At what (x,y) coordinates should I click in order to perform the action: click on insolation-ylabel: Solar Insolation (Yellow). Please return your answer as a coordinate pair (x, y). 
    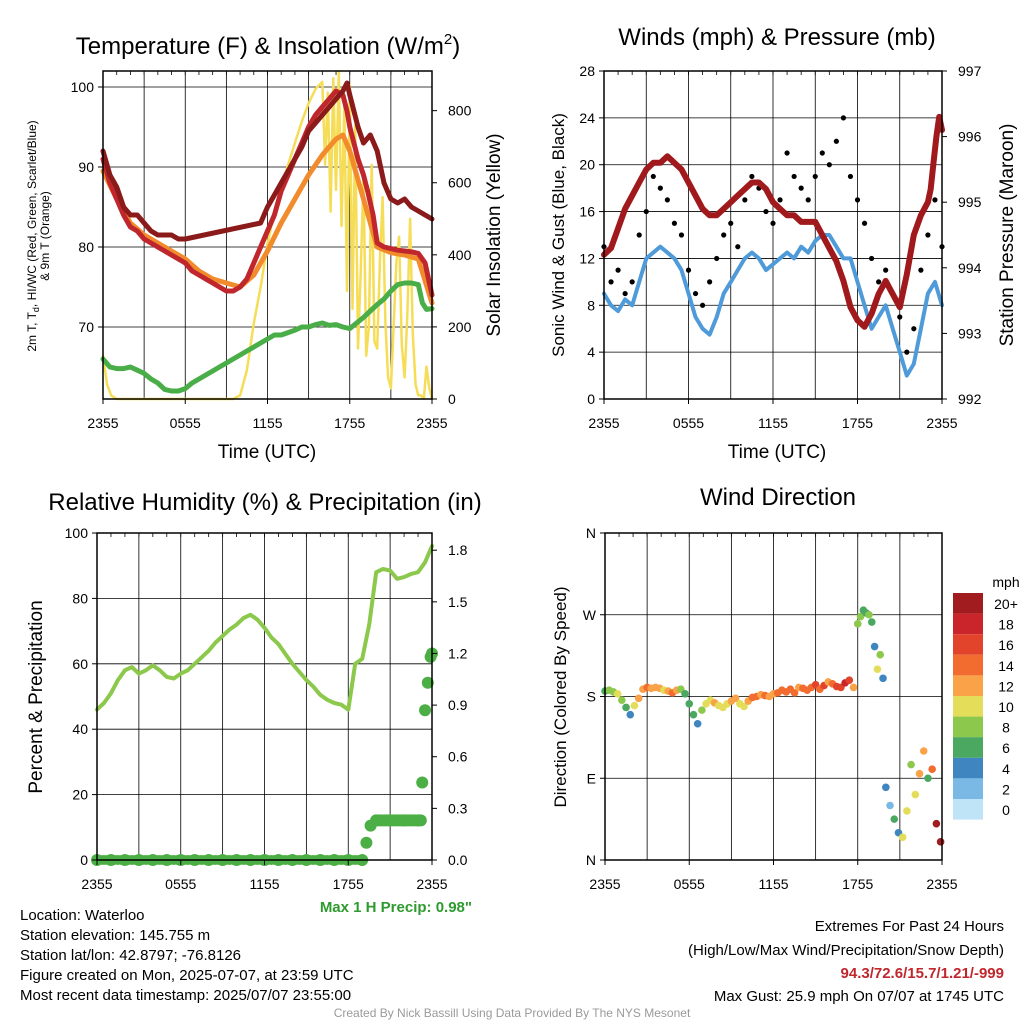
    Looking at the image, I should click on (494, 234).